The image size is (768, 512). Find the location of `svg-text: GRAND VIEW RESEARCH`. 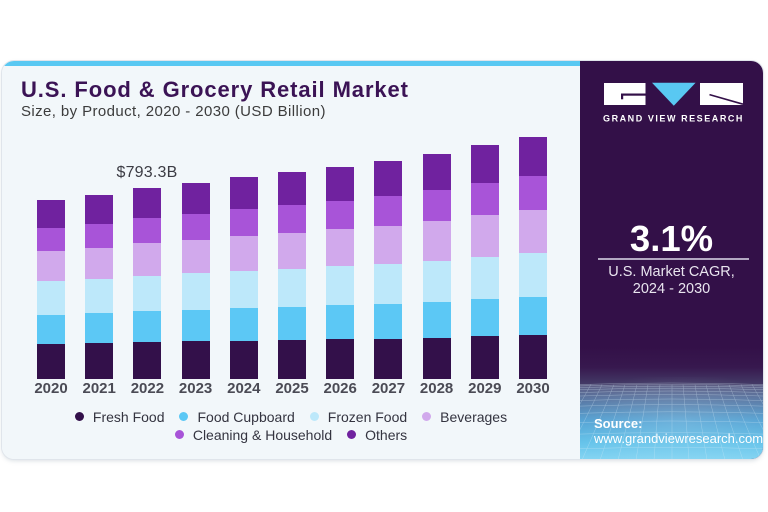

svg-text: GRAND VIEW RESEARCH is located at coordinates (673, 119).